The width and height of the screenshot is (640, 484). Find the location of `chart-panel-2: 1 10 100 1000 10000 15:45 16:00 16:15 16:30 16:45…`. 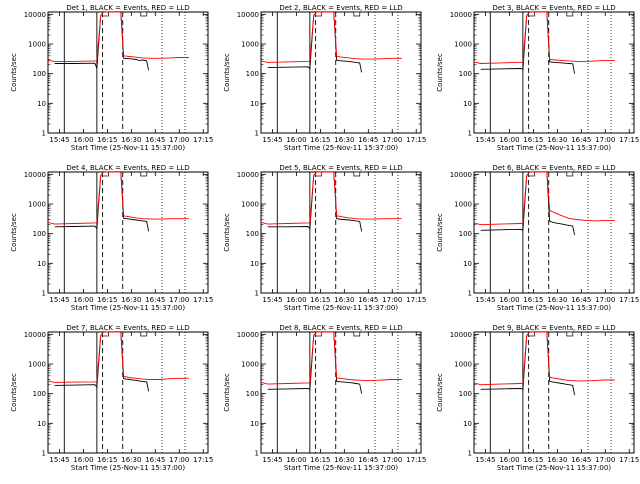

chart-panel-2: 1 10 100 1000 10000 15:45 16:00 16:15 16:30 16:45… is located at coordinates (324, 78).